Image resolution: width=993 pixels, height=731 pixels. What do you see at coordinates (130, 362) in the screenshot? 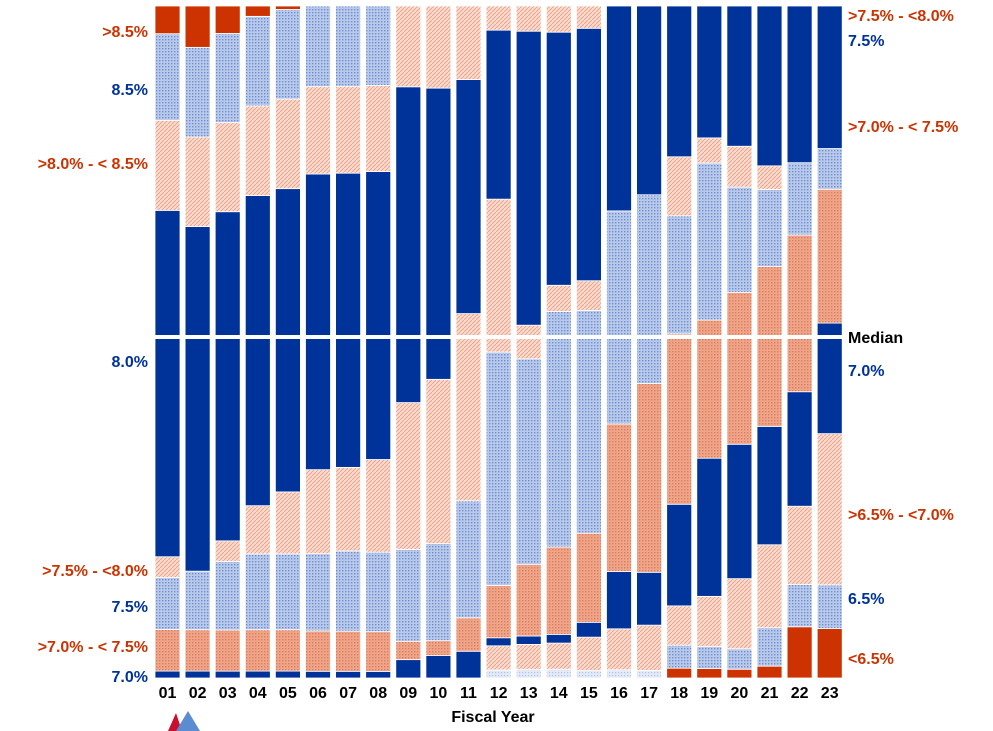
I see `left-label-80: 8.0%` at bounding box center [130, 362].